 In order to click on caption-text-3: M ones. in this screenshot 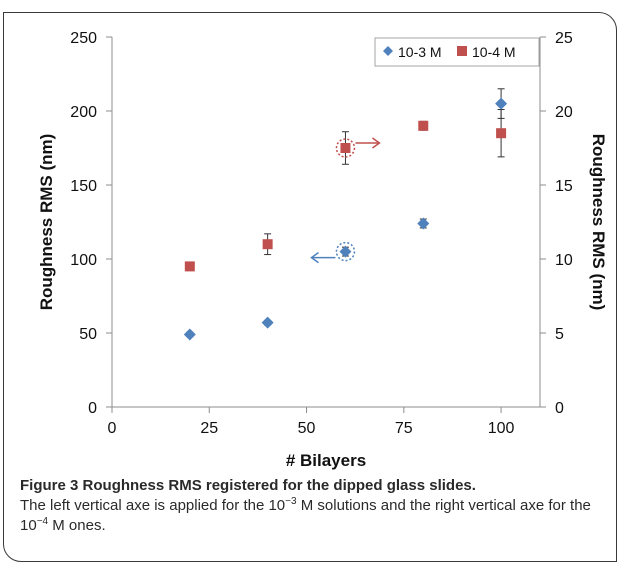, I will do `click(77, 525)`.